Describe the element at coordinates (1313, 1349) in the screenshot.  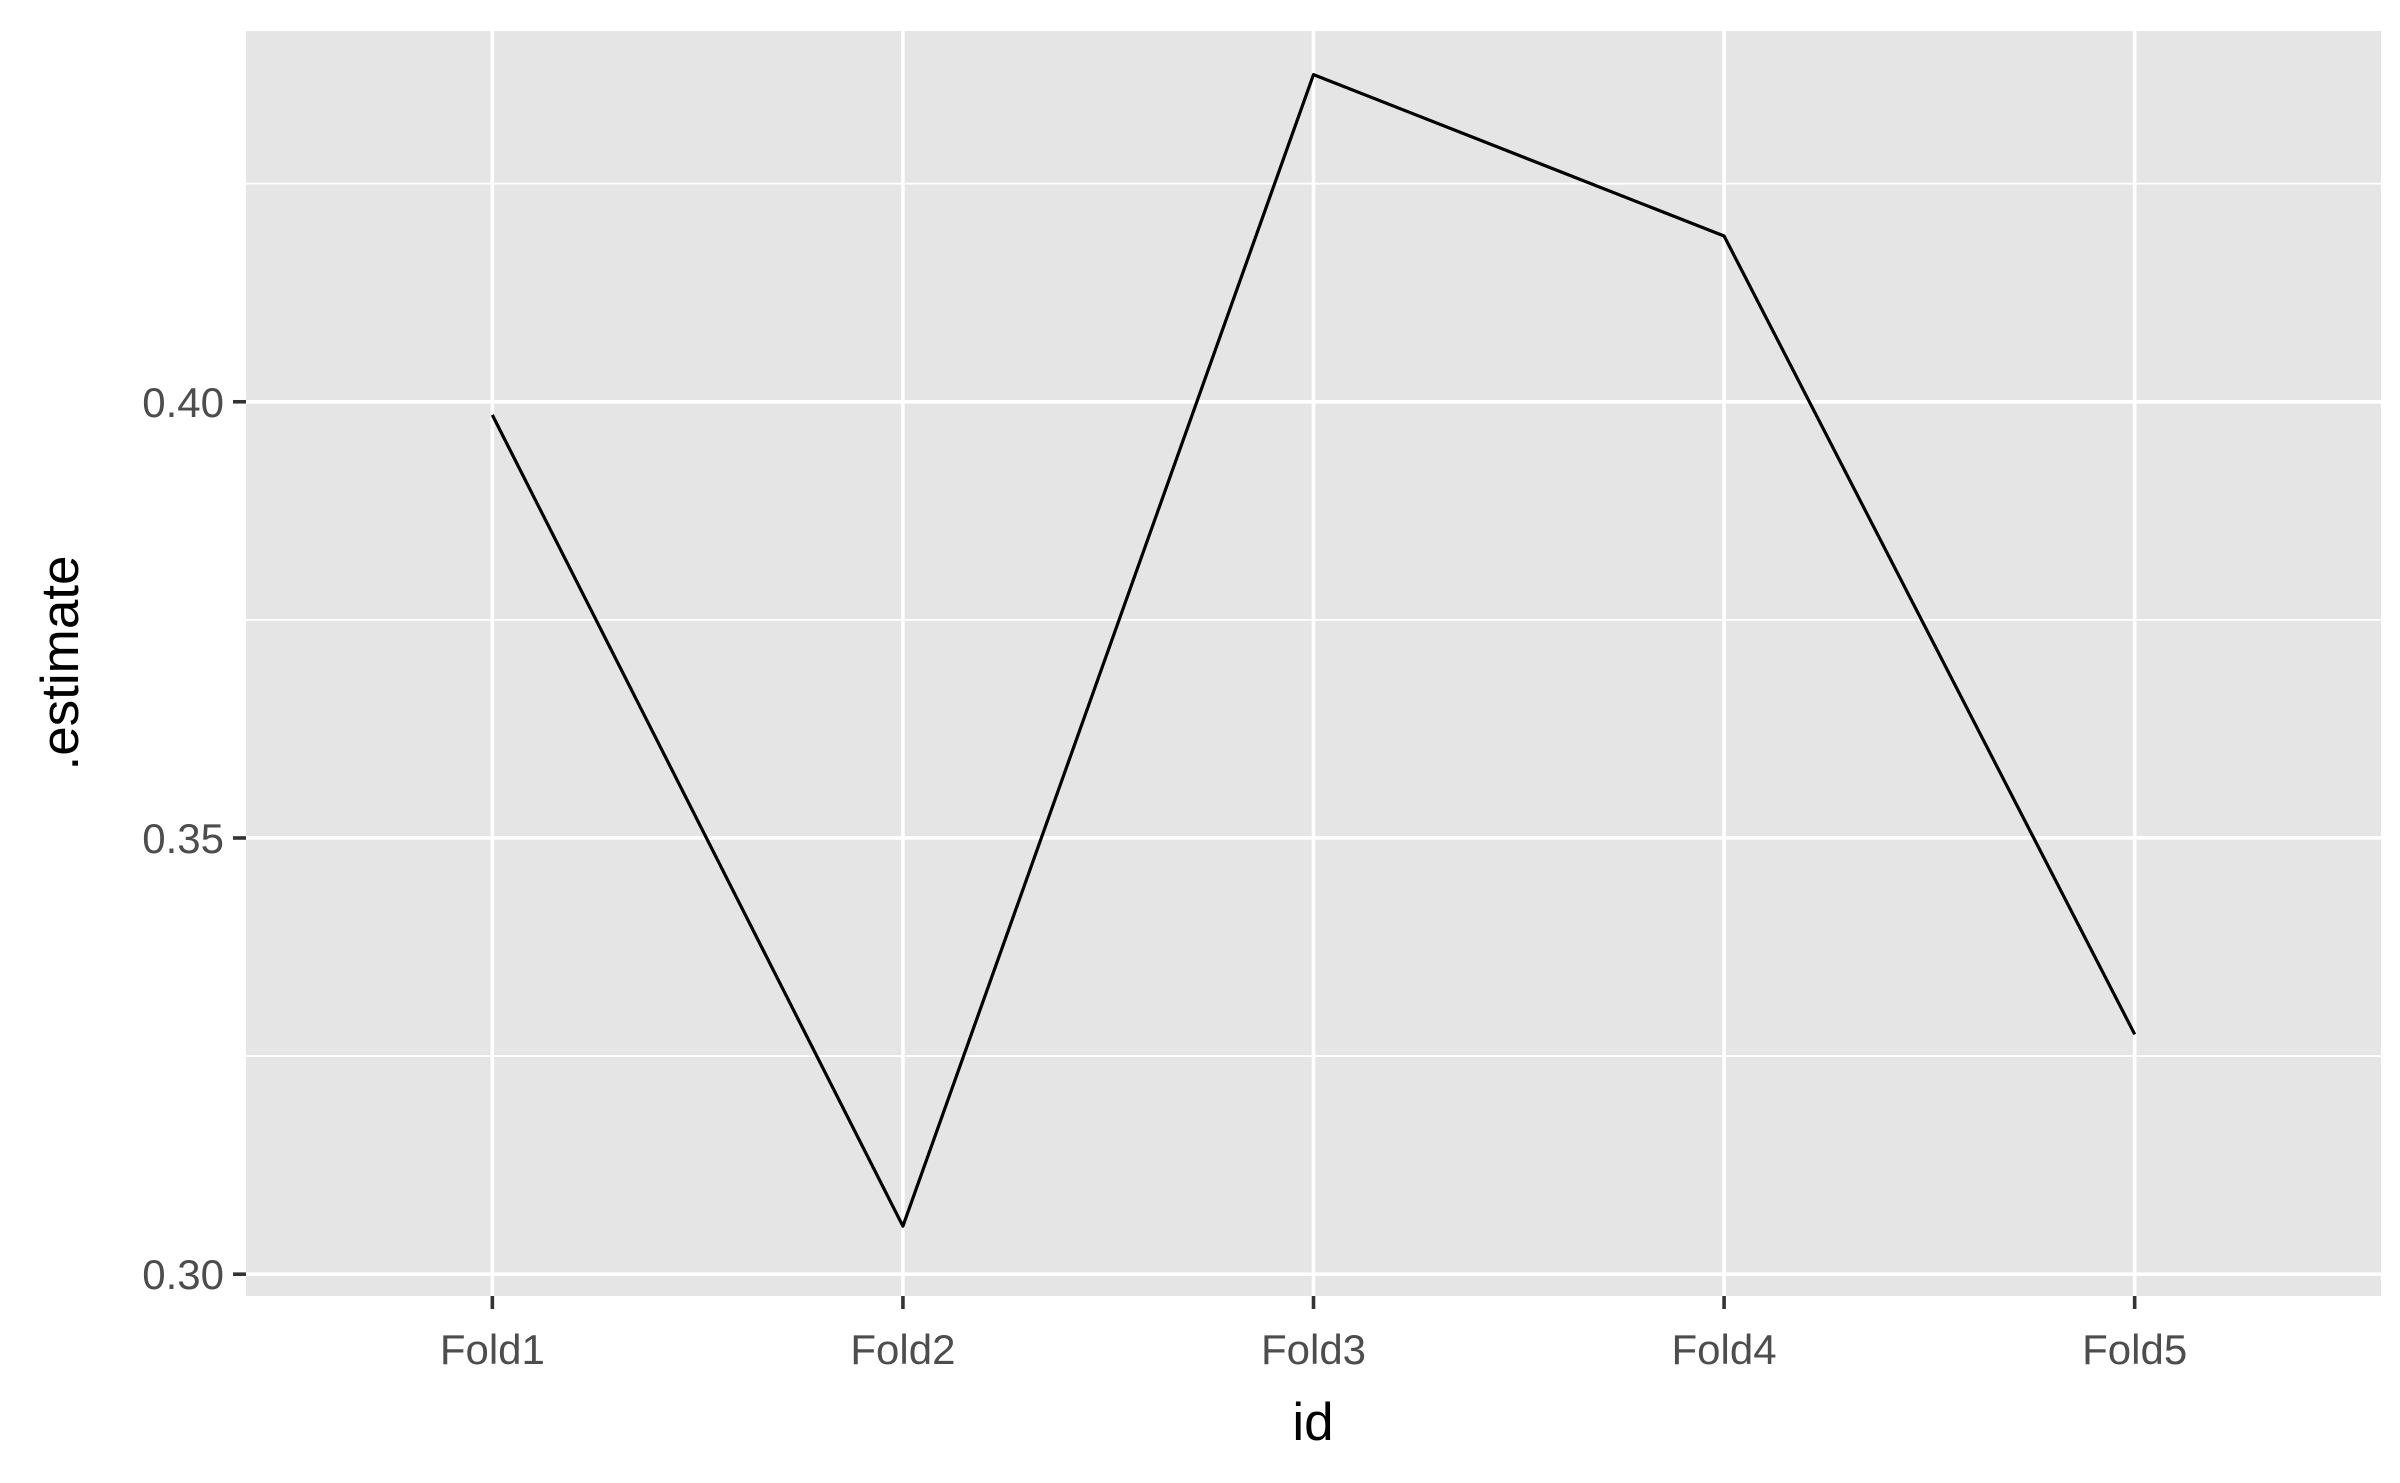
I see `x-tick-label: Fold3` at that location.